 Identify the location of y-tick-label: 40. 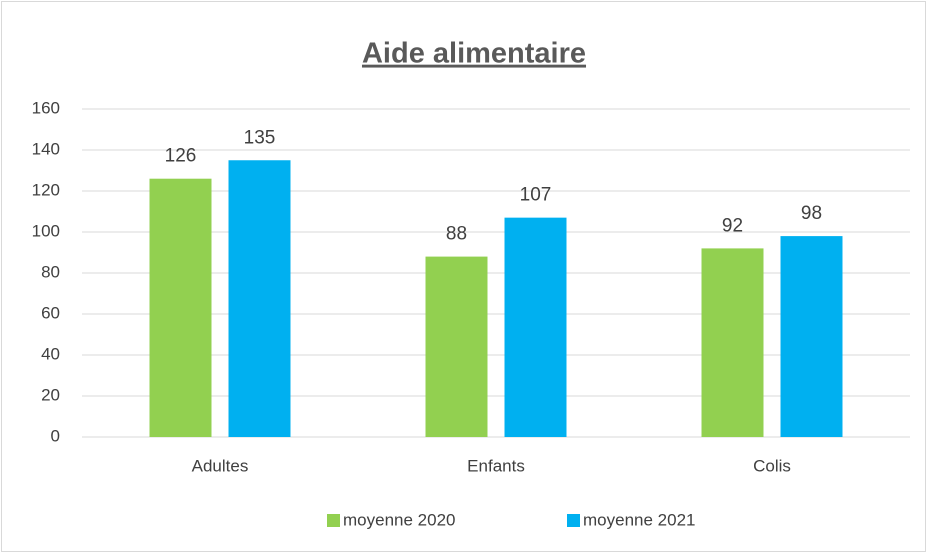
(50, 353).